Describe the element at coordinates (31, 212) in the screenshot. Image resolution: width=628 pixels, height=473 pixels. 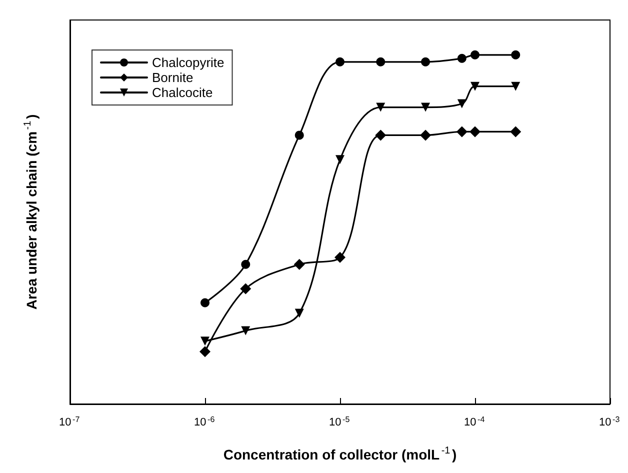
I see `y-axis-title: Area under alkyl chain (cm-1)` at that location.